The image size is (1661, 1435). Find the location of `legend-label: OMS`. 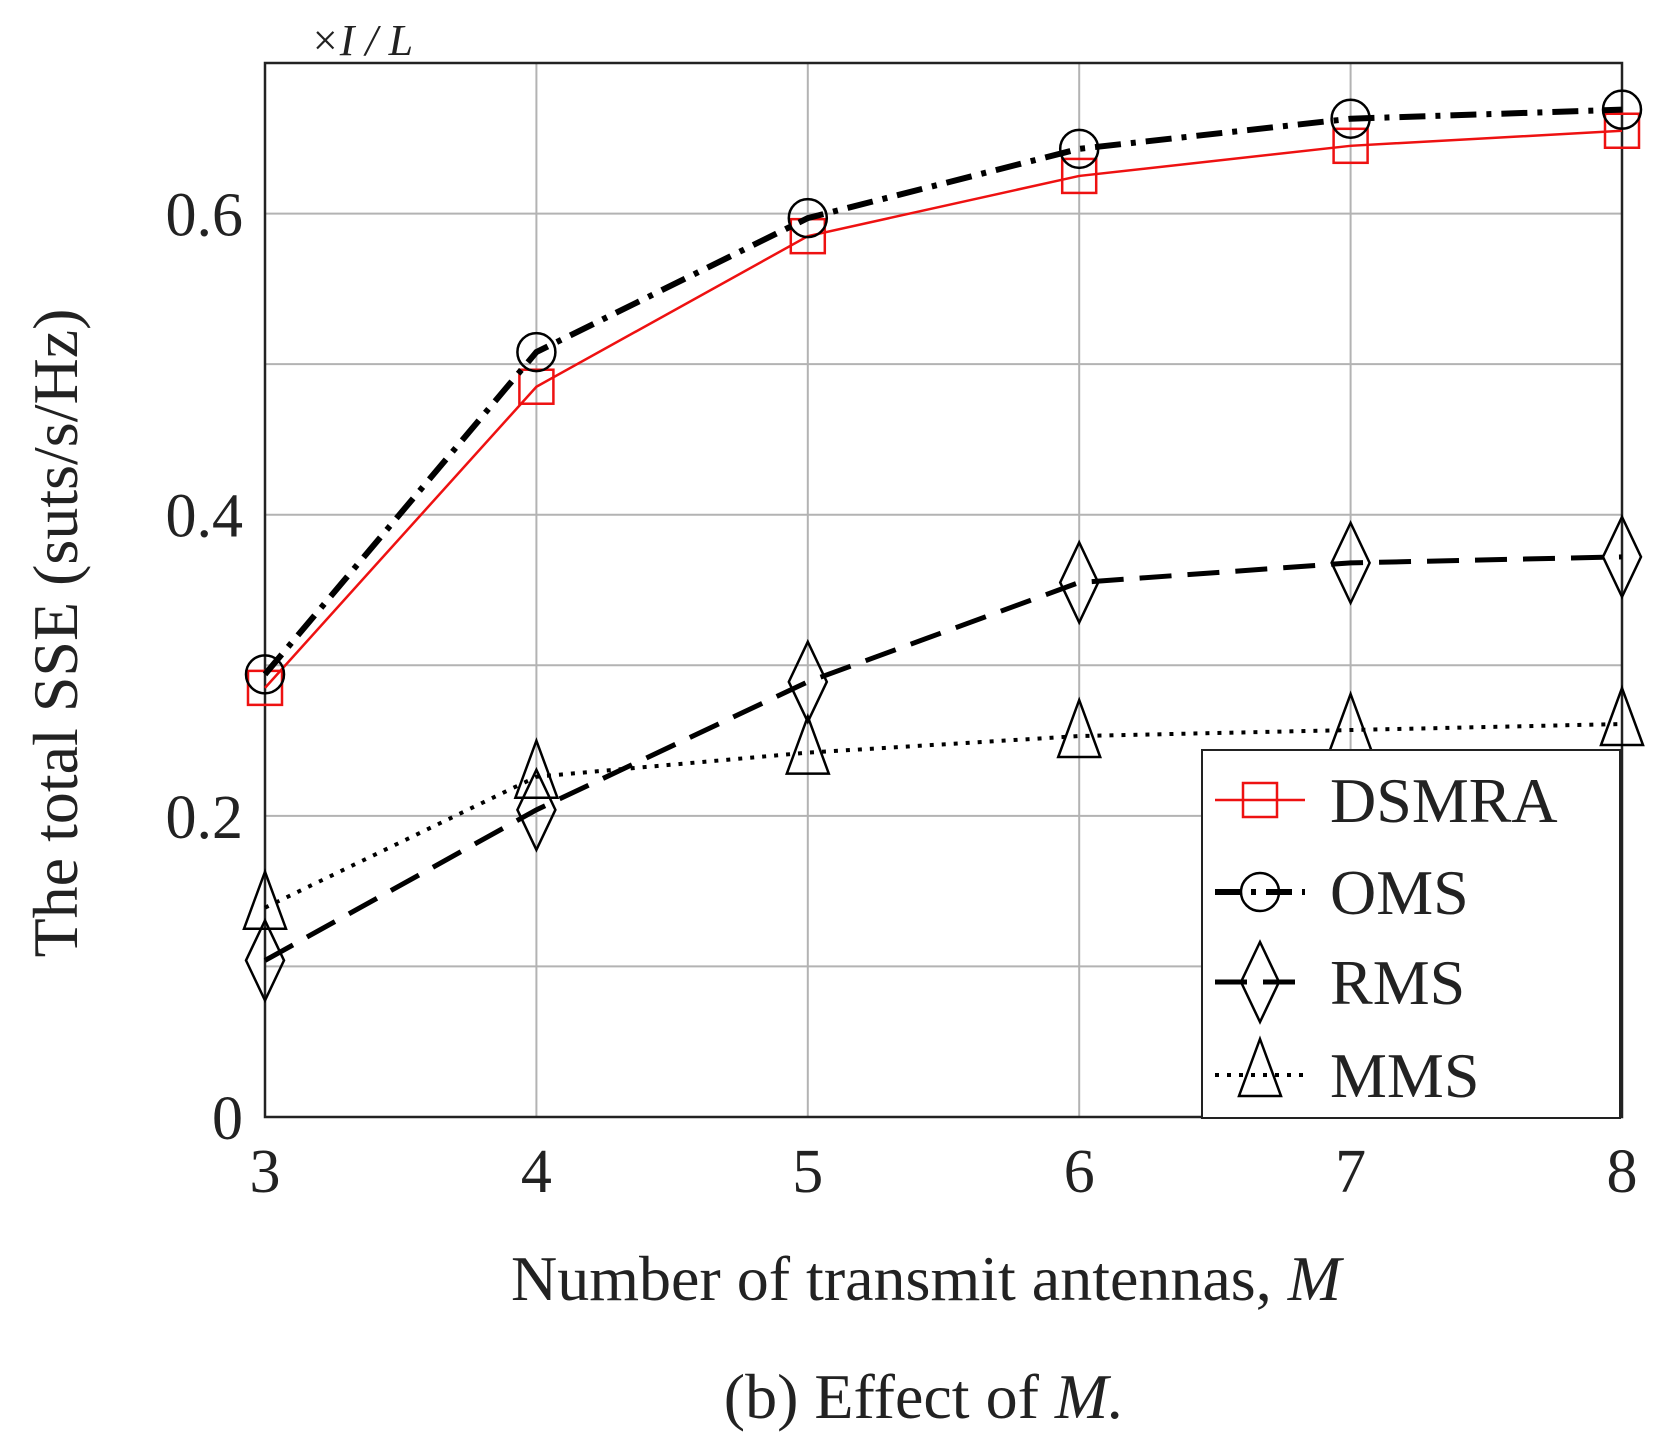

legend-label: OMS is located at coordinates (1399, 892).